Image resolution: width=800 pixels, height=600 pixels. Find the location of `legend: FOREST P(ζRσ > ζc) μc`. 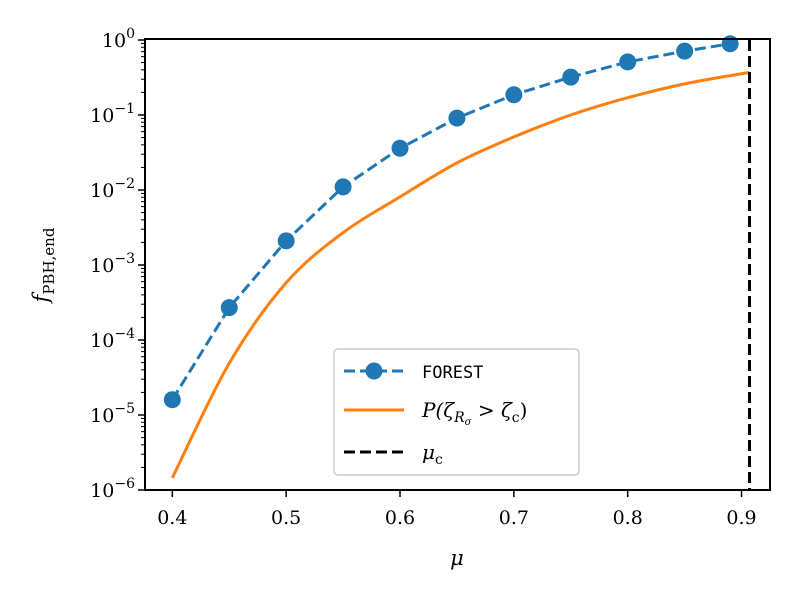

legend: FOREST P(ζRσ > ζc) μc is located at coordinates (456, 412).